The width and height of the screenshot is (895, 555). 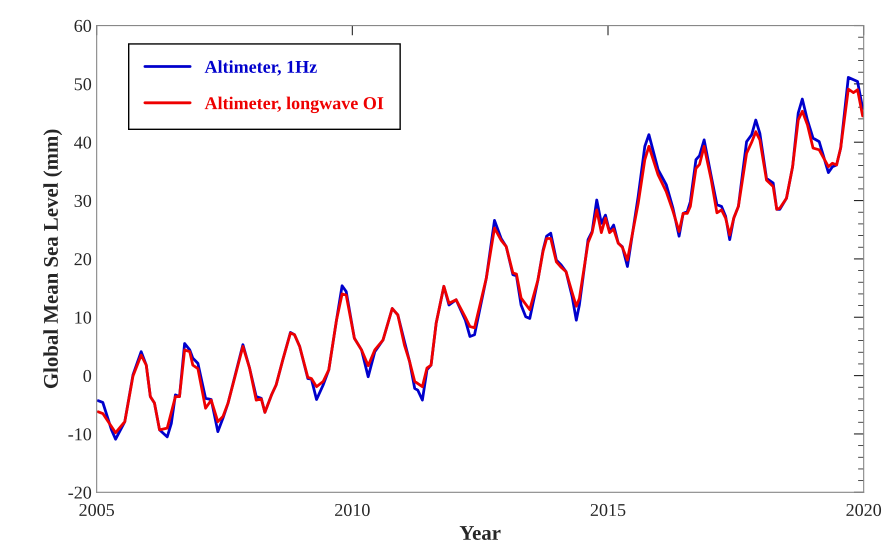 What do you see at coordinates (260, 68) in the screenshot?
I see `legend-label: Altimeter, 1Hz` at bounding box center [260, 68].